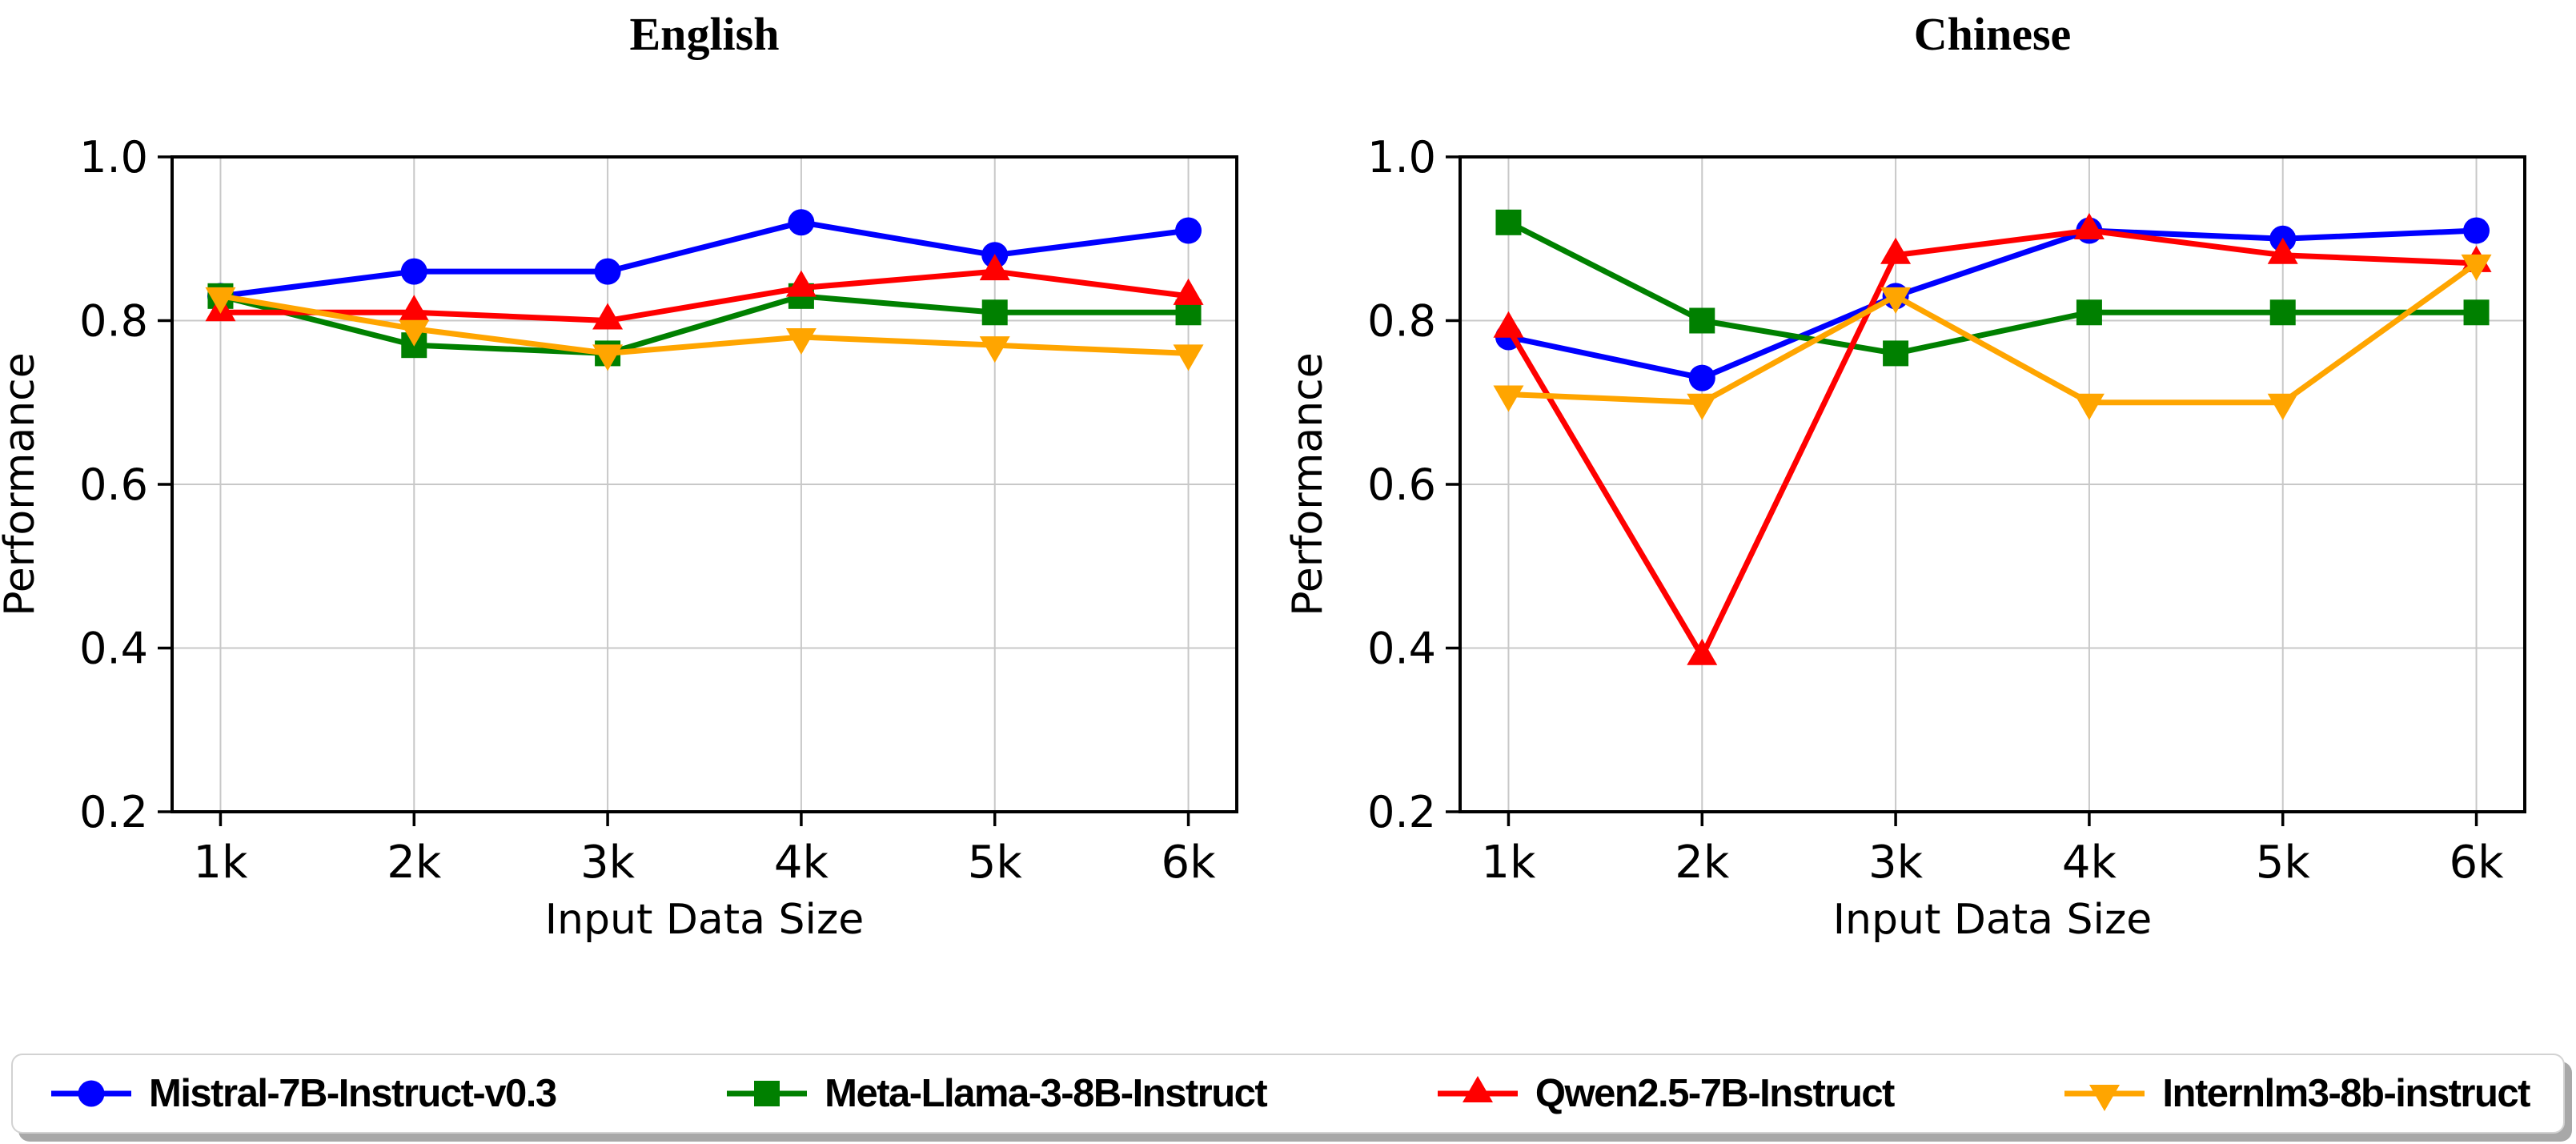 This screenshot has width=2576, height=1144. Describe the element at coordinates (1046, 1093) in the screenshot. I see `legend-label-meta-llama: Meta-Llama-3-8B-Instruct` at that location.